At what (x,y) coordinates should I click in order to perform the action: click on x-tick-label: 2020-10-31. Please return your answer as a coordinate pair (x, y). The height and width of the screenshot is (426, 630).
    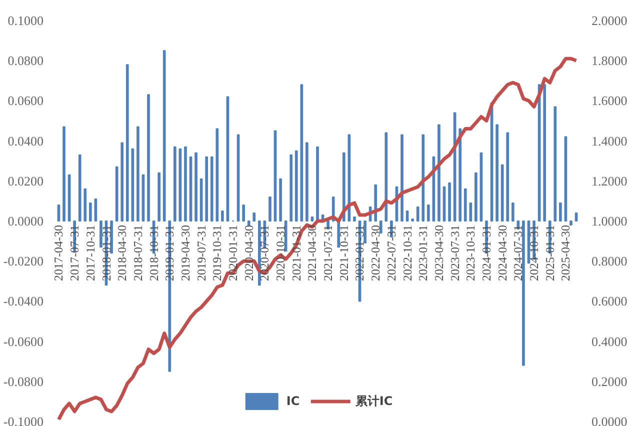
    Looking at the image, I should click on (281, 252).